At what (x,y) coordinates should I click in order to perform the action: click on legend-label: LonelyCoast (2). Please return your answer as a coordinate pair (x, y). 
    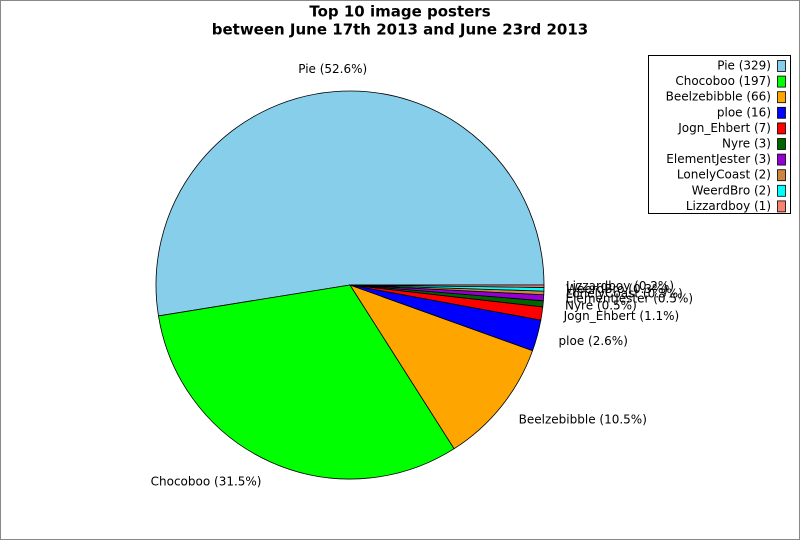
    Looking at the image, I should click on (724, 175).